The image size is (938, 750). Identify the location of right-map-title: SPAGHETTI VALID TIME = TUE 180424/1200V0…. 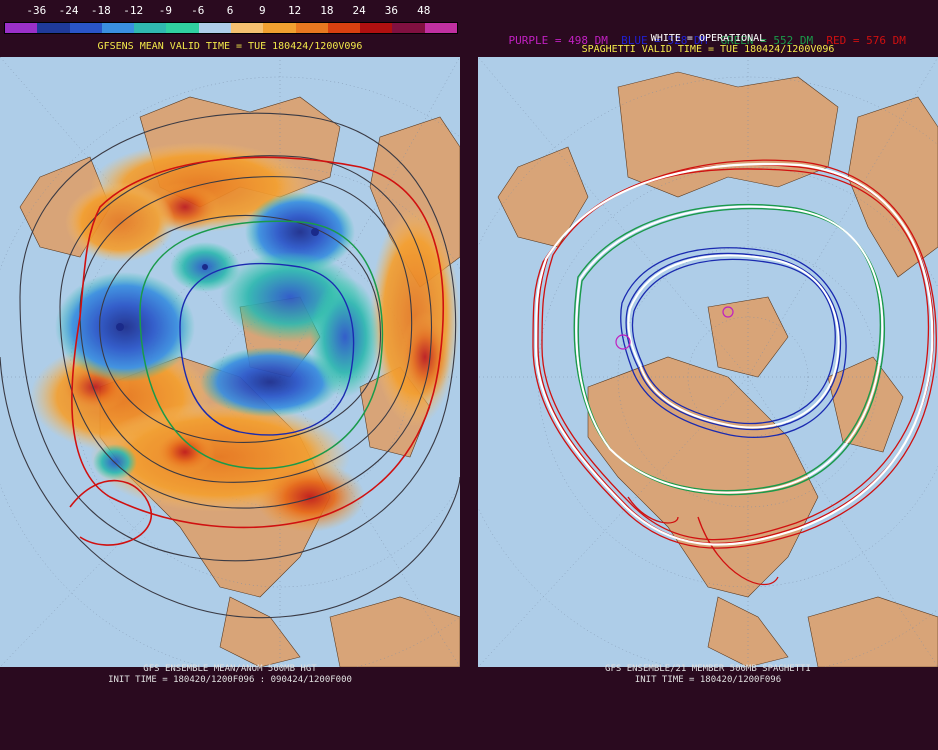
(708, 49).